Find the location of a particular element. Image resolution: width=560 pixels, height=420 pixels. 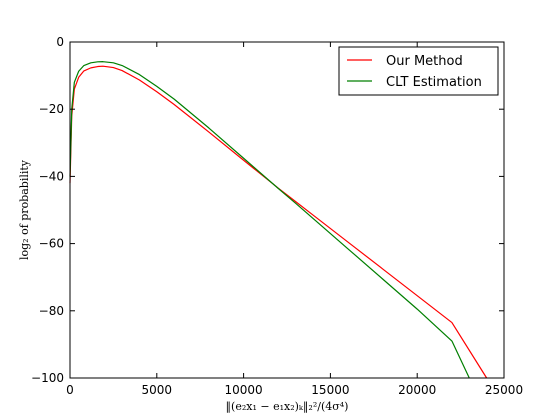

y-tick-label: −40 is located at coordinates (51, 176).